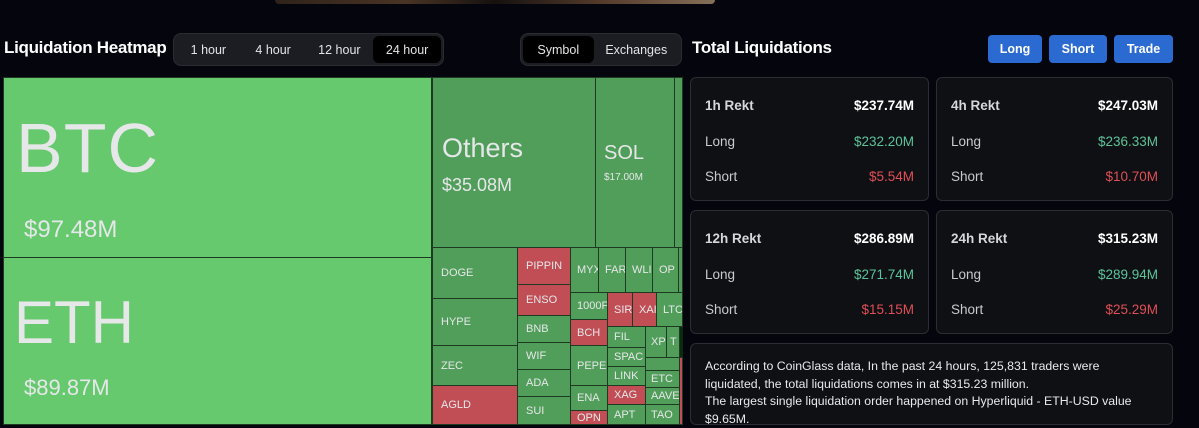 The height and width of the screenshot is (428, 1199). What do you see at coordinates (662, 414) in the screenshot?
I see `tile-tao: TAO` at bounding box center [662, 414].